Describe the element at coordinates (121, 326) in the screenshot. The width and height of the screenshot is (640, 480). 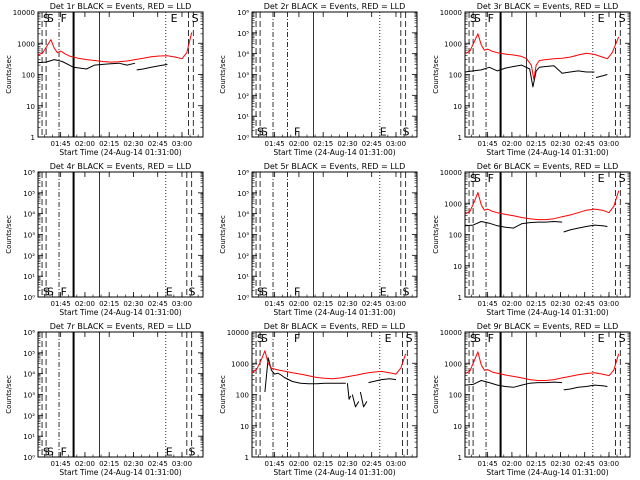
I see `panel-title: Det 7r BLACK = Events, RED = LLD` at that location.